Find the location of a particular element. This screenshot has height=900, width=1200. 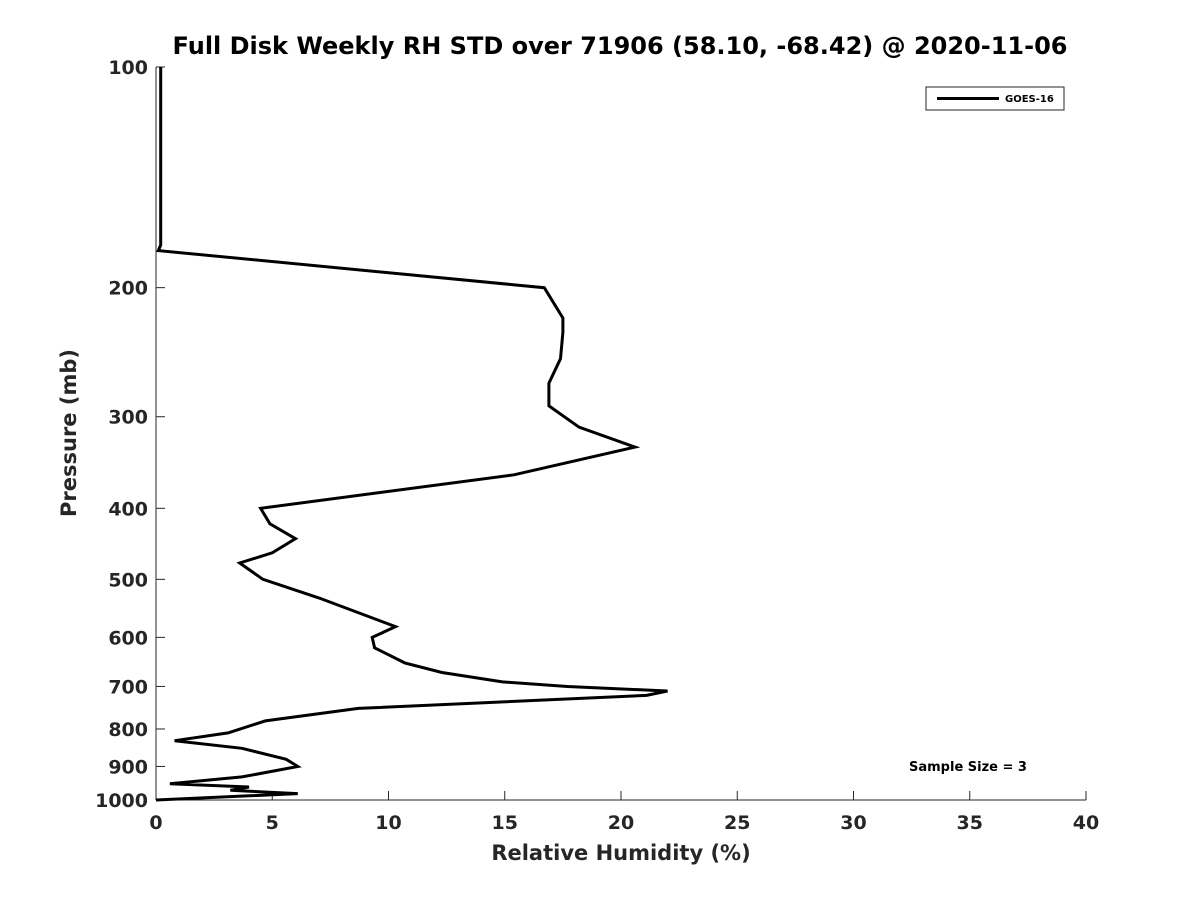

legend-label: GOES-16 is located at coordinates (1029, 99).